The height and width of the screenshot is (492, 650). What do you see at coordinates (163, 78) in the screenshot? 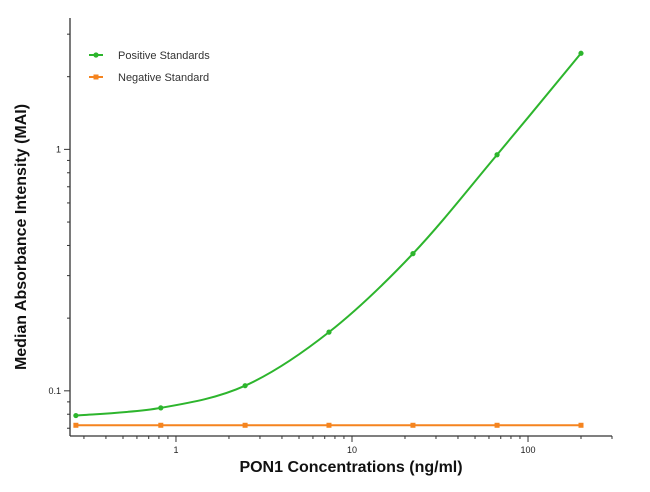
I see `legend-label: Negative Standard` at bounding box center [163, 78].